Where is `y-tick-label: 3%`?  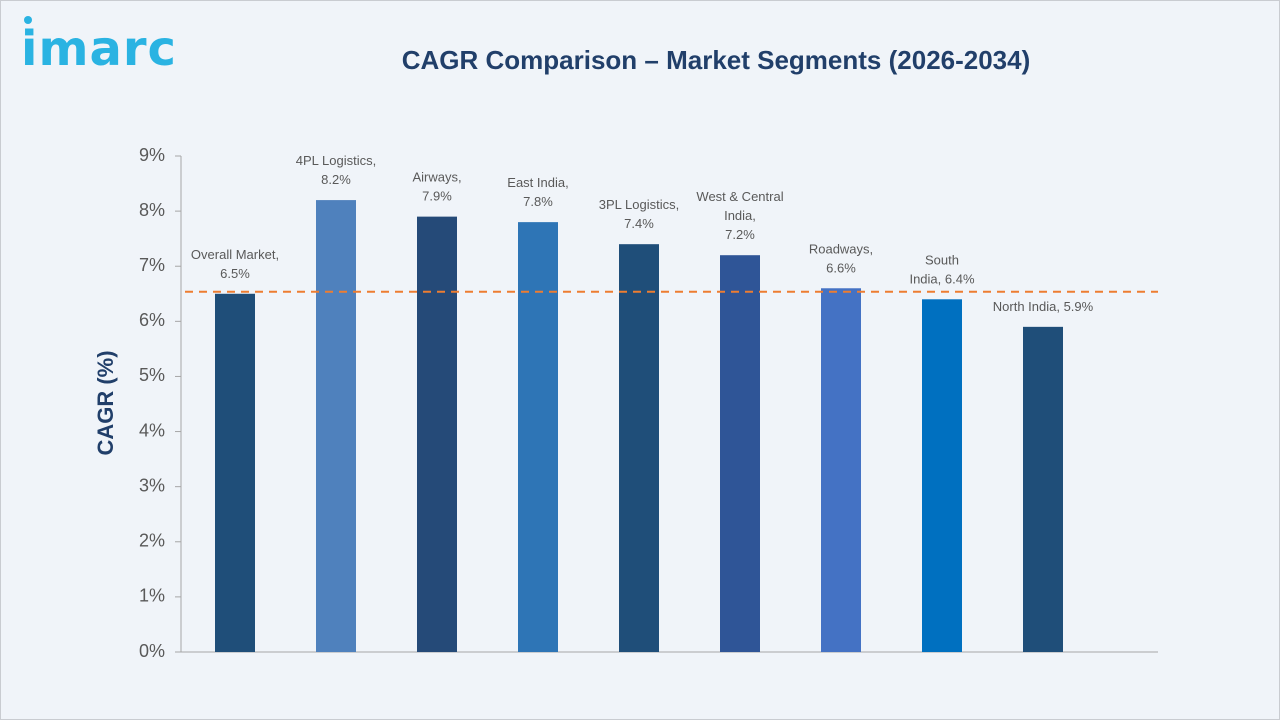
y-tick-label: 3% is located at coordinates (152, 485).